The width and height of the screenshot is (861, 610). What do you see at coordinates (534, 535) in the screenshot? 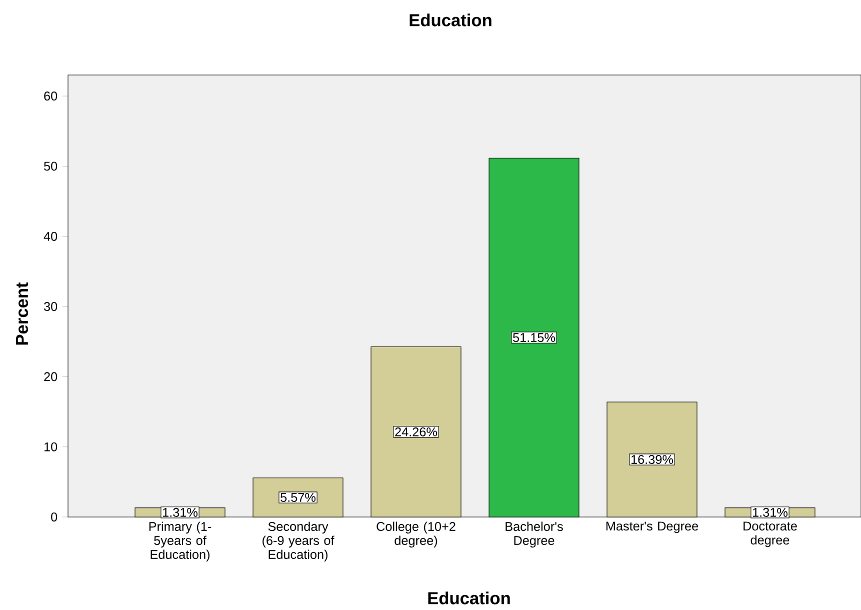
I see `x-tick-label: Bachelor's Degree` at bounding box center [534, 535].